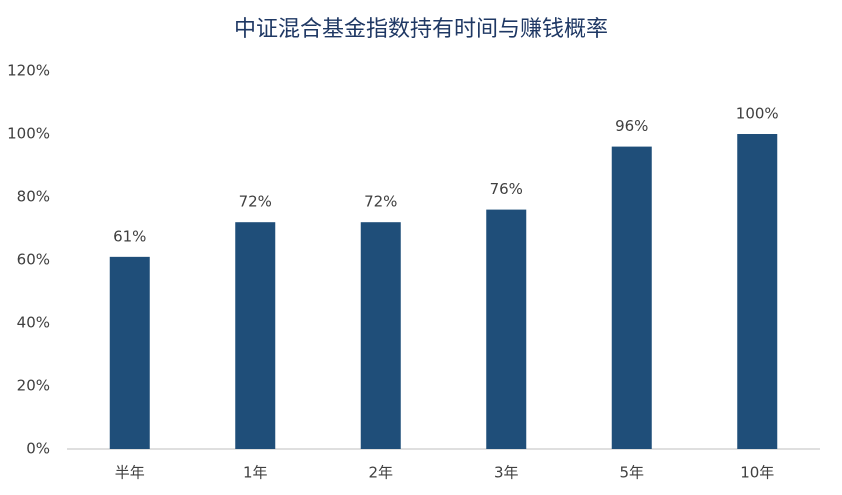  What do you see at coordinates (28, 71) in the screenshot?
I see `y-tick-label: 120%` at bounding box center [28, 71].